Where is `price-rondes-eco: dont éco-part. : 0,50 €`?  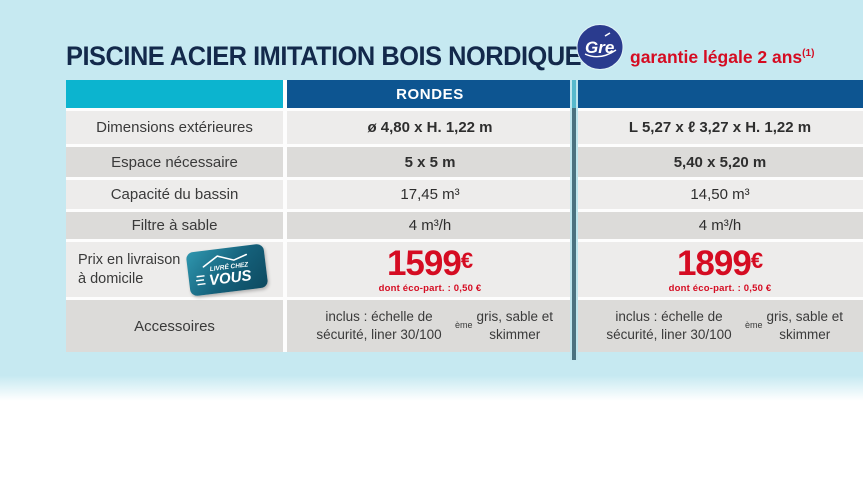 price-rondes-eco: dont éco-part. : 0,50 € is located at coordinates (430, 288).